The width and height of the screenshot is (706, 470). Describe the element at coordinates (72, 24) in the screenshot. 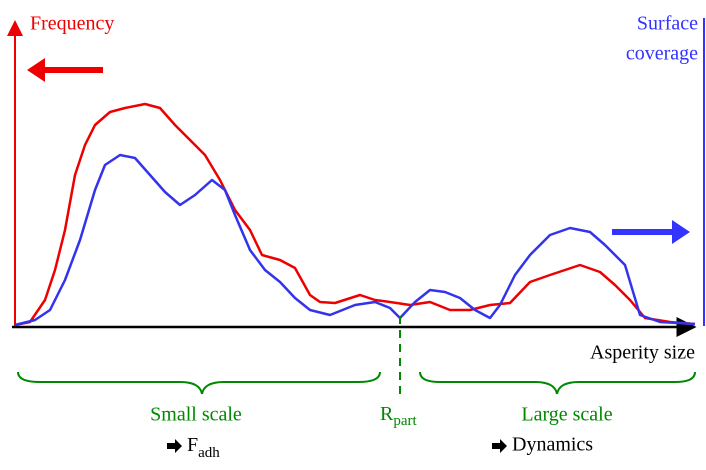

I see `frequency-label: Frequency` at that location.